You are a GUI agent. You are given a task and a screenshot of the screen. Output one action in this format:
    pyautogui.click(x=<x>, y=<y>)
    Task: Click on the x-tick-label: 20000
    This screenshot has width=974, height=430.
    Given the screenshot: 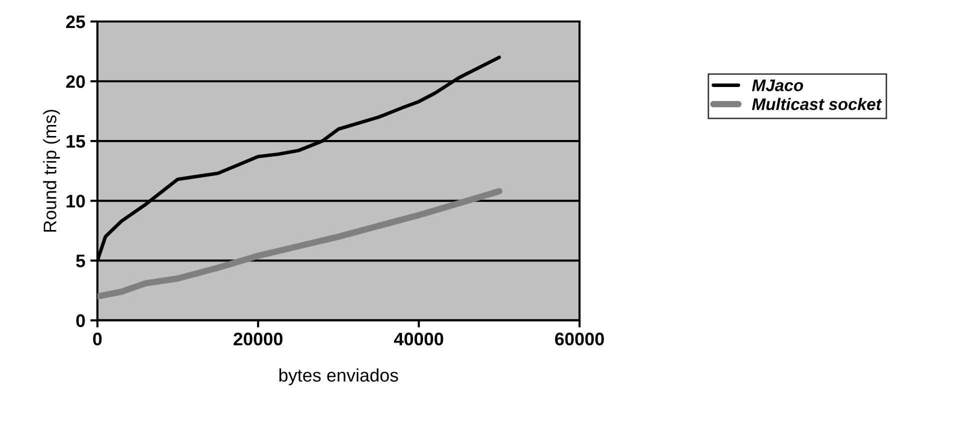 What is the action you would take?
    pyautogui.click(x=258, y=339)
    